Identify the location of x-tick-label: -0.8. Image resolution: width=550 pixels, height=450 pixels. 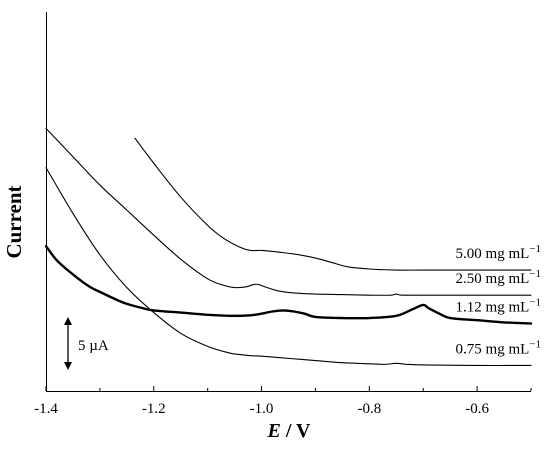
(369, 409).